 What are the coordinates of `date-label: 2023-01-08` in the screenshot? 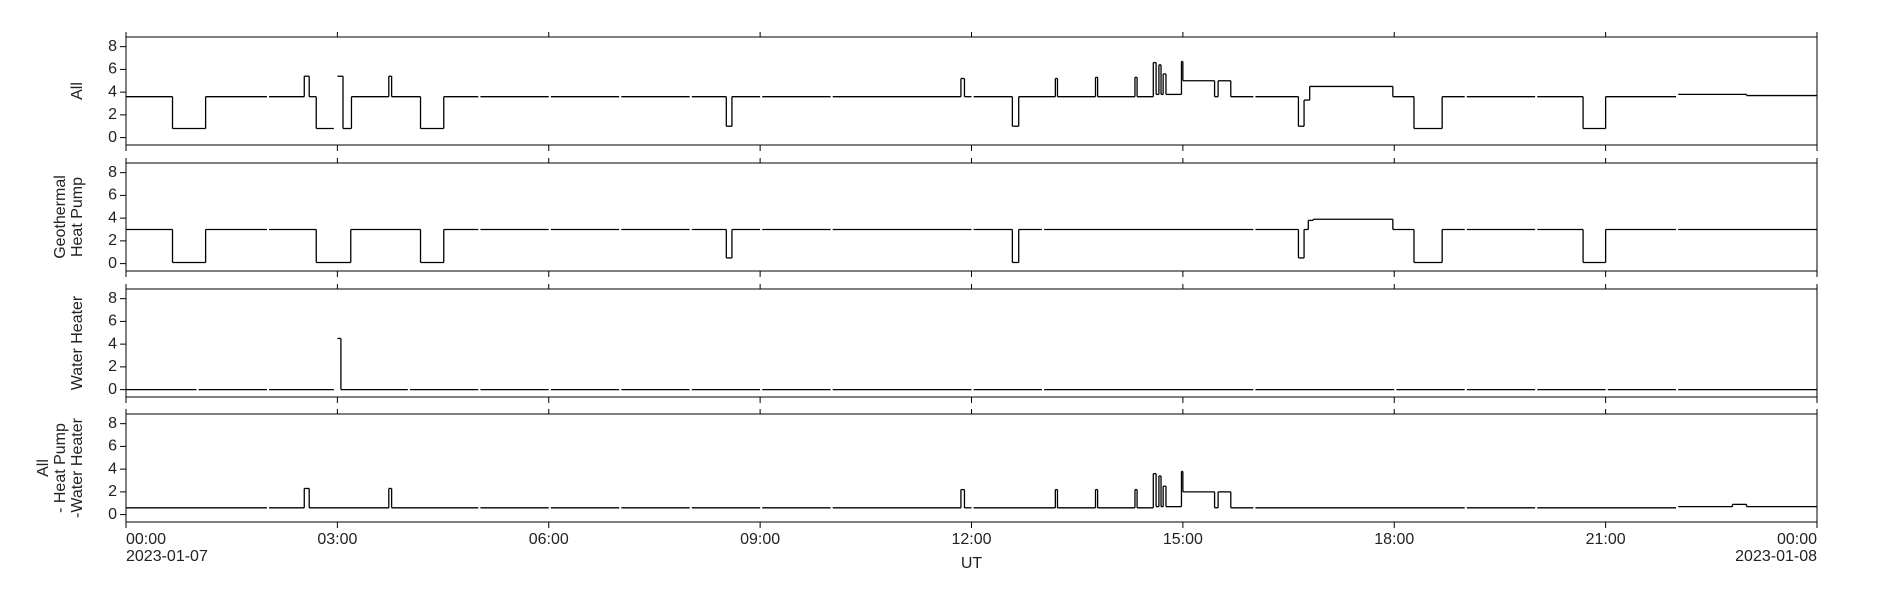 It's located at (1776, 556).